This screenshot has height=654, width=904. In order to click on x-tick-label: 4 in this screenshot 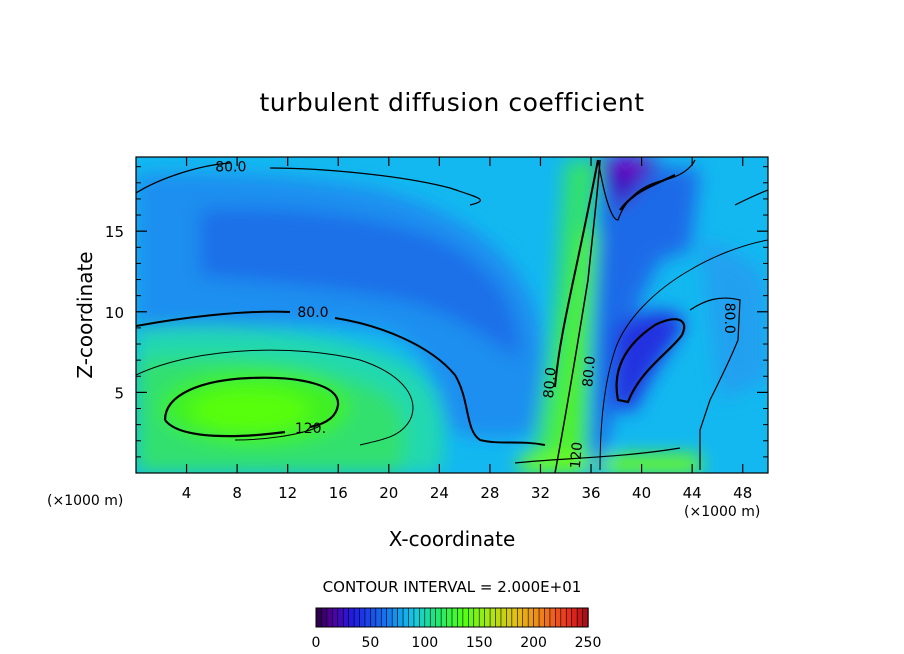, I will do `click(187, 493)`.